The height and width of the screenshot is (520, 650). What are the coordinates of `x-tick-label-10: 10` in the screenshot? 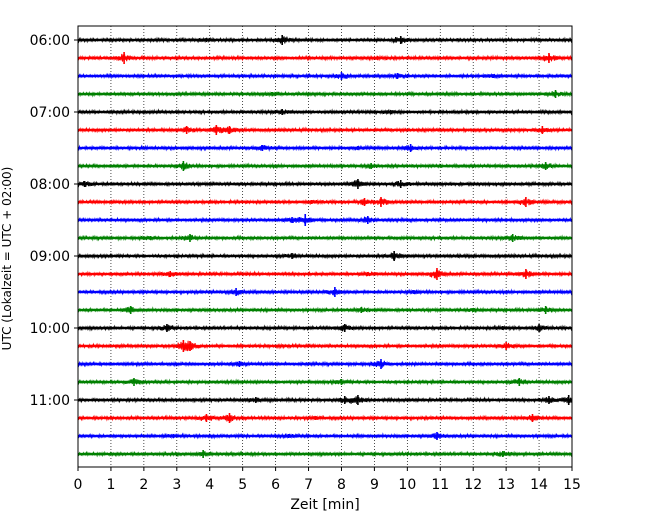 It's located at (407, 485).